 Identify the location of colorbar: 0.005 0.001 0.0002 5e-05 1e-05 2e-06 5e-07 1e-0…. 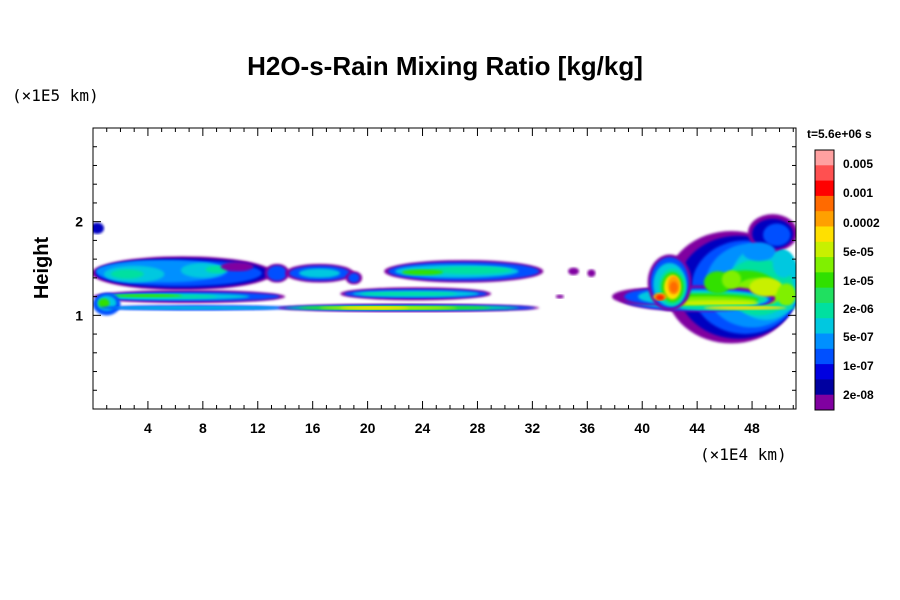
(847, 280).